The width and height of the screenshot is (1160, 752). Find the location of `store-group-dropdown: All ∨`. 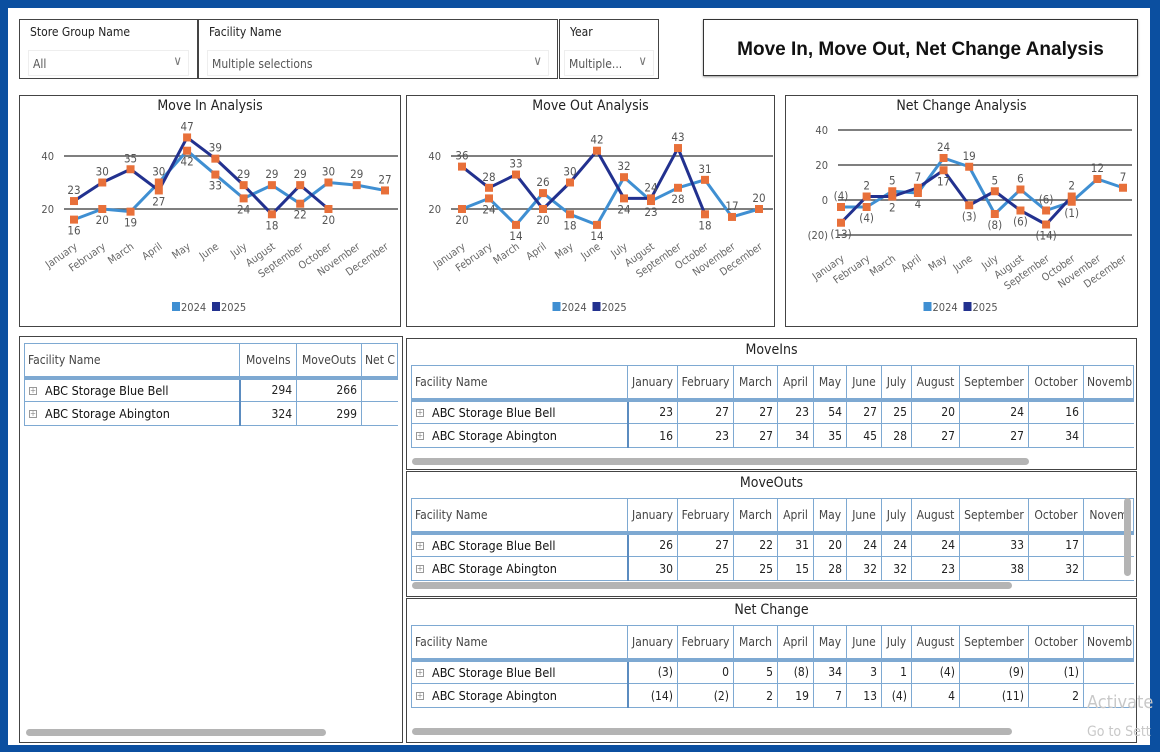

store-group-dropdown: All ∨ is located at coordinates (108, 63).